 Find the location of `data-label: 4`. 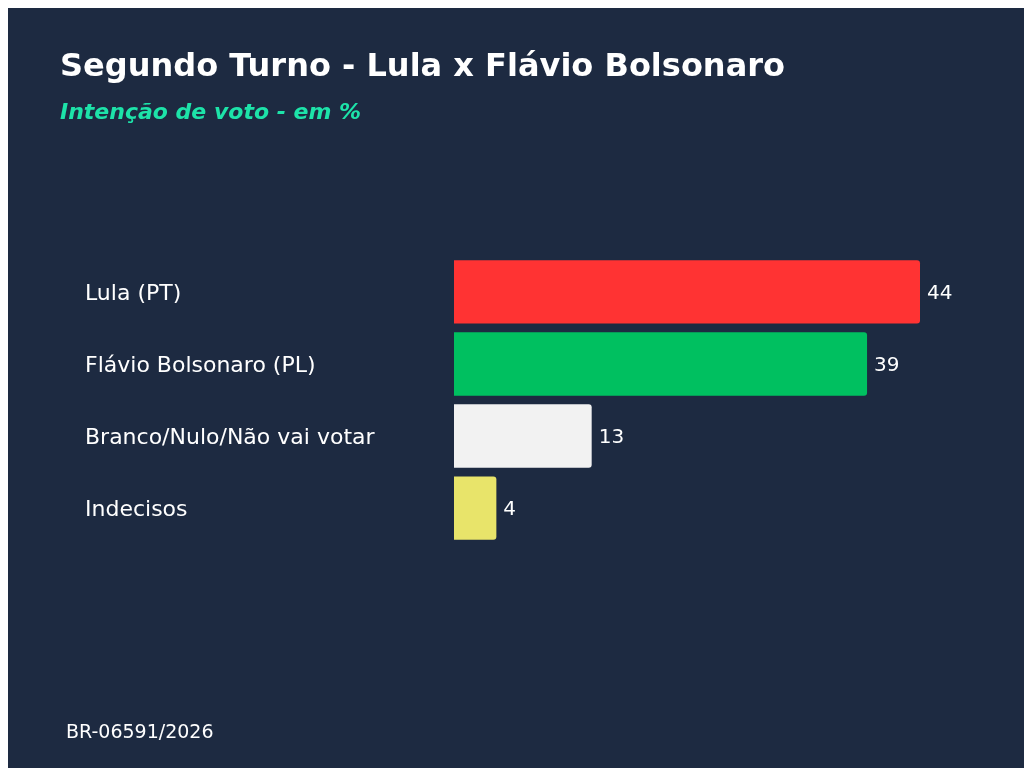

data-label: 4 is located at coordinates (510, 508).